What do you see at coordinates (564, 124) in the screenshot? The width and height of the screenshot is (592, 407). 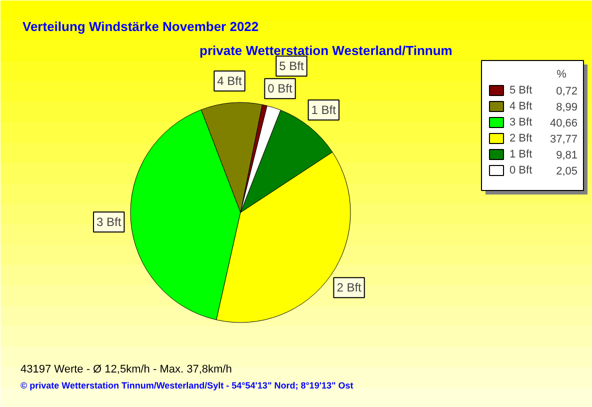 I see `data-label: 40,66` at bounding box center [564, 124].